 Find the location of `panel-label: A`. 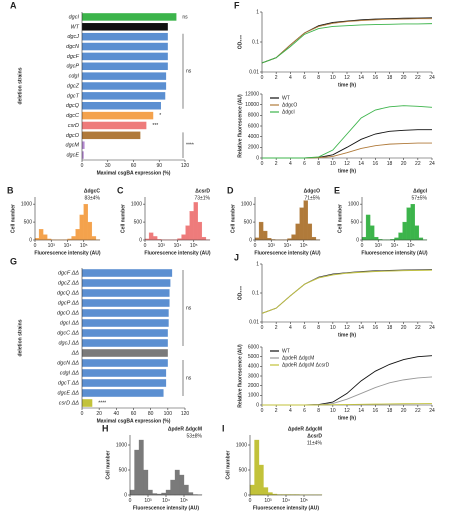

panel-label: A is located at coordinates (13, 5).